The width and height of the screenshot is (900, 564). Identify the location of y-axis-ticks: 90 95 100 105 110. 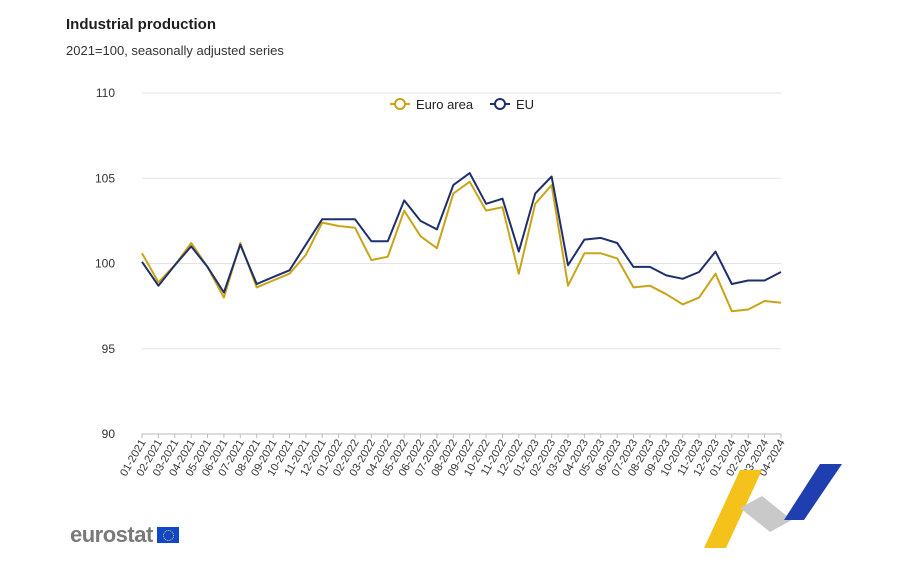
(105, 263).